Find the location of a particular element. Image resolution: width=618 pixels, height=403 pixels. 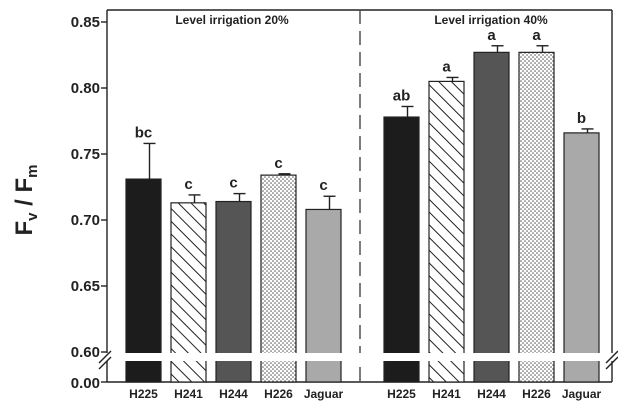

significance-label: b is located at coordinates (581, 118).